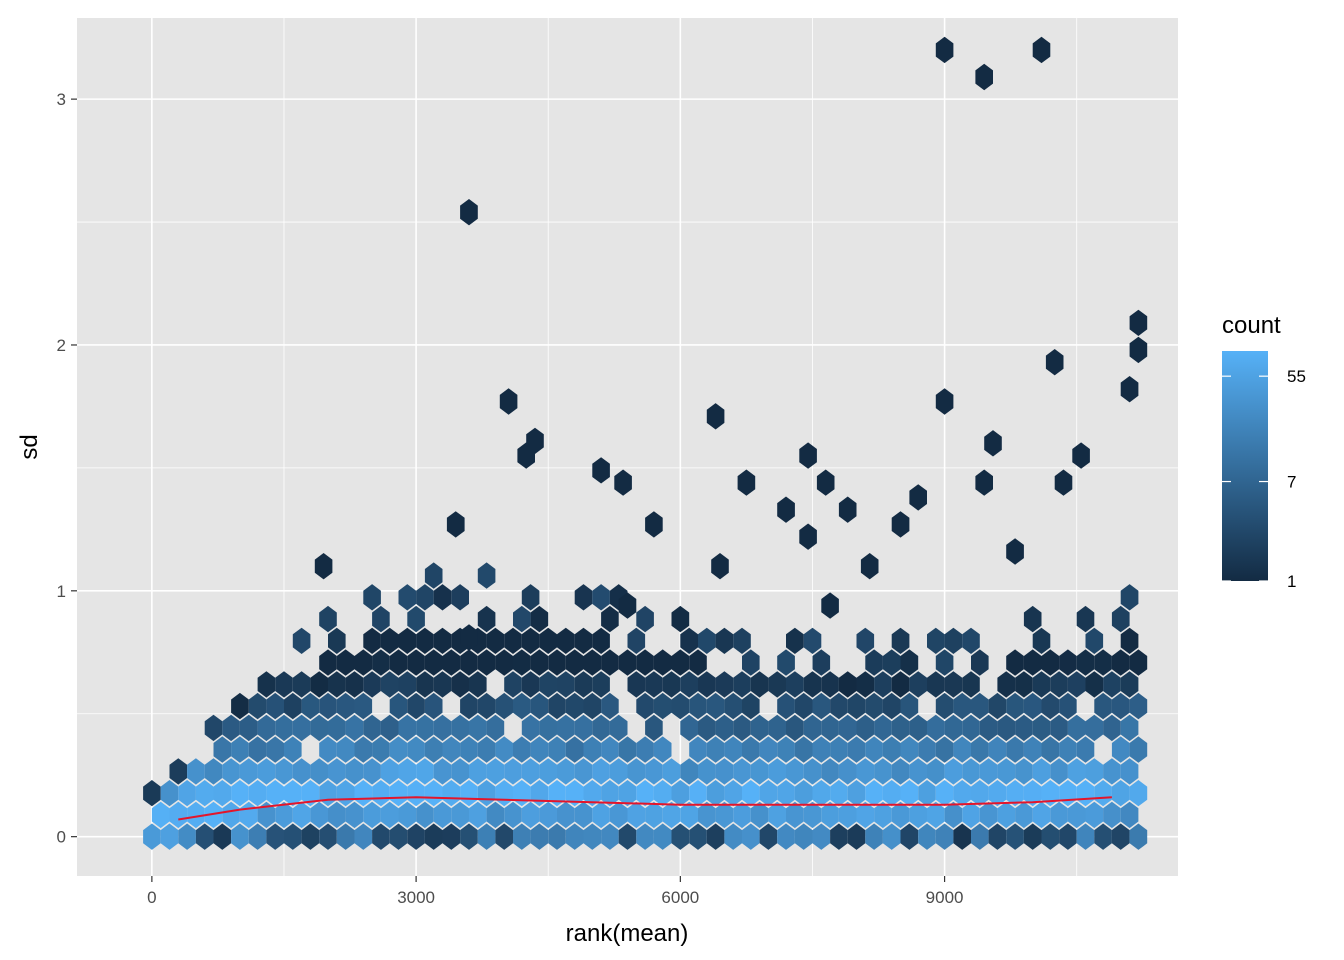  Describe the element at coordinates (61, 345) in the screenshot. I see `y-tick-label: 2` at that location.